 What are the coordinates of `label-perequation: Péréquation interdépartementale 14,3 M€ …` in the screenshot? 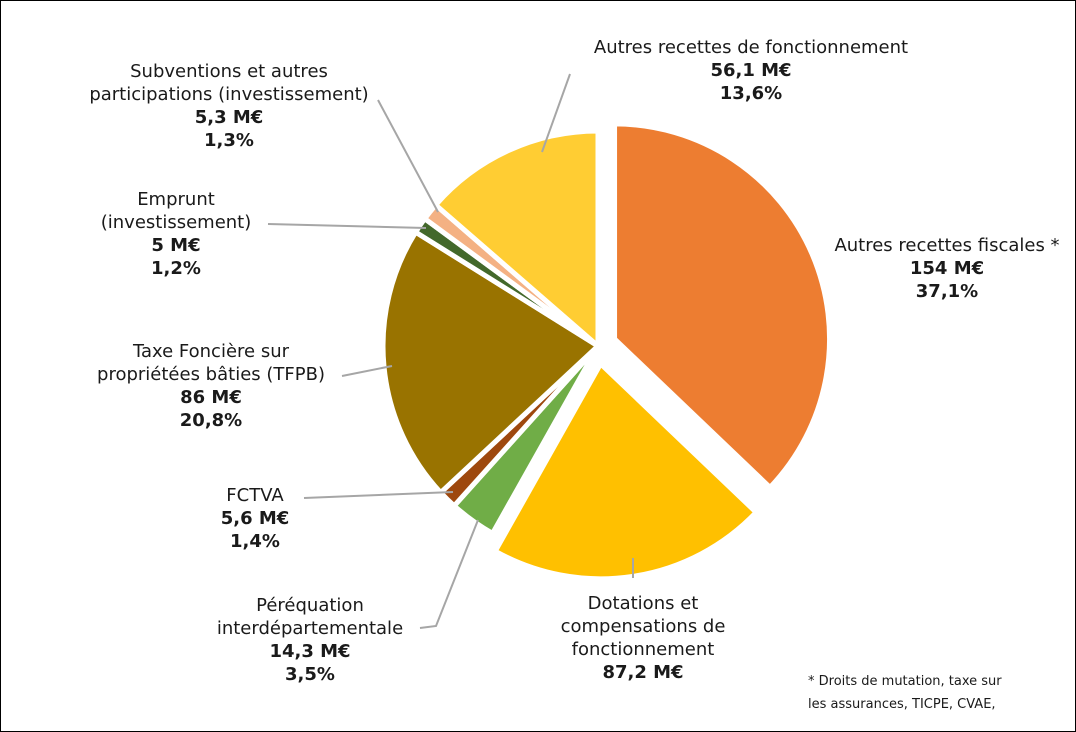 It's located at (310, 640).